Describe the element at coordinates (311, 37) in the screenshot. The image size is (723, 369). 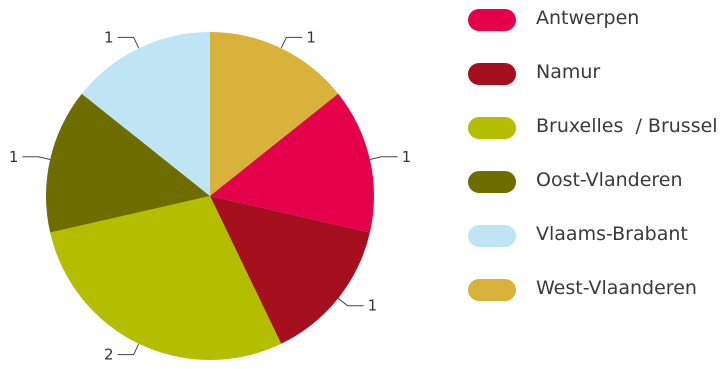
I see `data-label-west-vlaanderen: 1` at that location.